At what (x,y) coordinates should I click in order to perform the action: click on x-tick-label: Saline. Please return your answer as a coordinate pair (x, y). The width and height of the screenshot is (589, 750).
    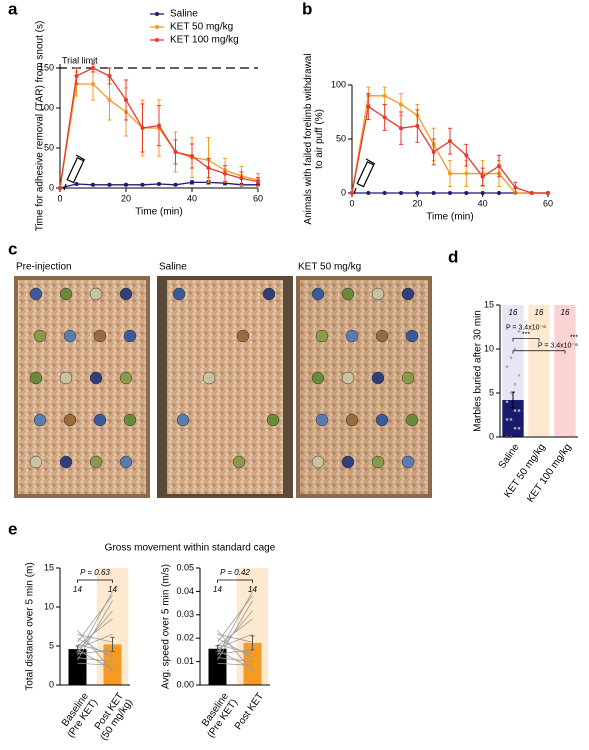
    Looking at the image, I should click on (509, 456).